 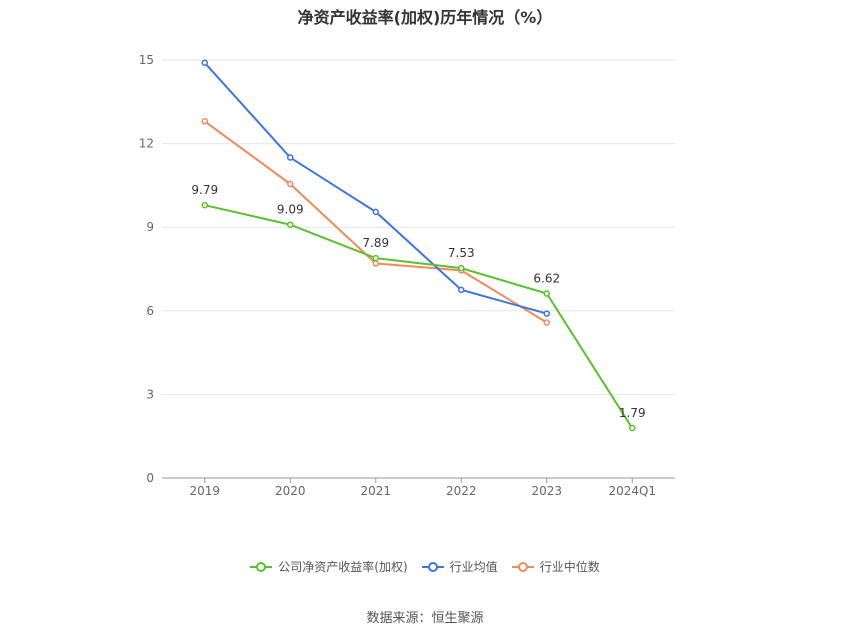 I want to click on x-tick-label: 2022, so click(x=461, y=491).